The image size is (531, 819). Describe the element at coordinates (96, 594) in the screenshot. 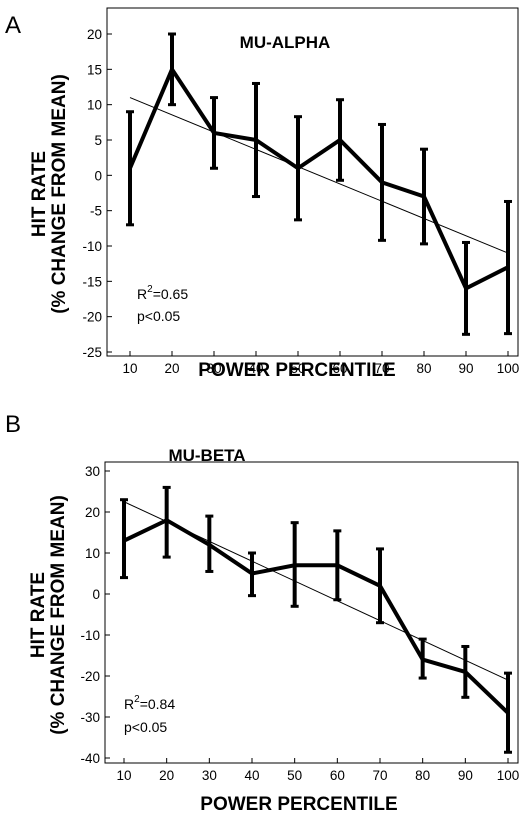

I see `y-tick-label-b: 0` at that location.